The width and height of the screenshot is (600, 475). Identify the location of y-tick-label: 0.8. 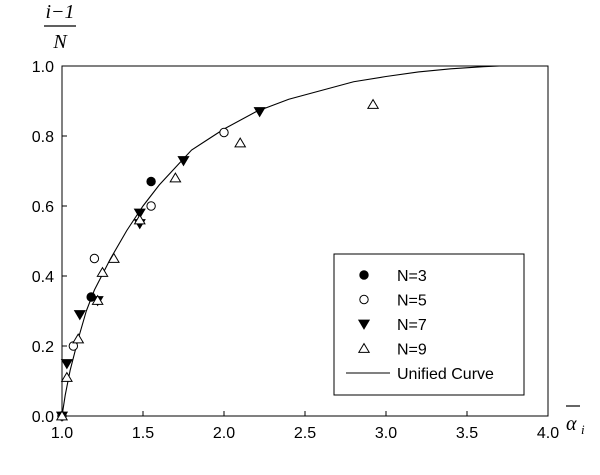
(43, 137).